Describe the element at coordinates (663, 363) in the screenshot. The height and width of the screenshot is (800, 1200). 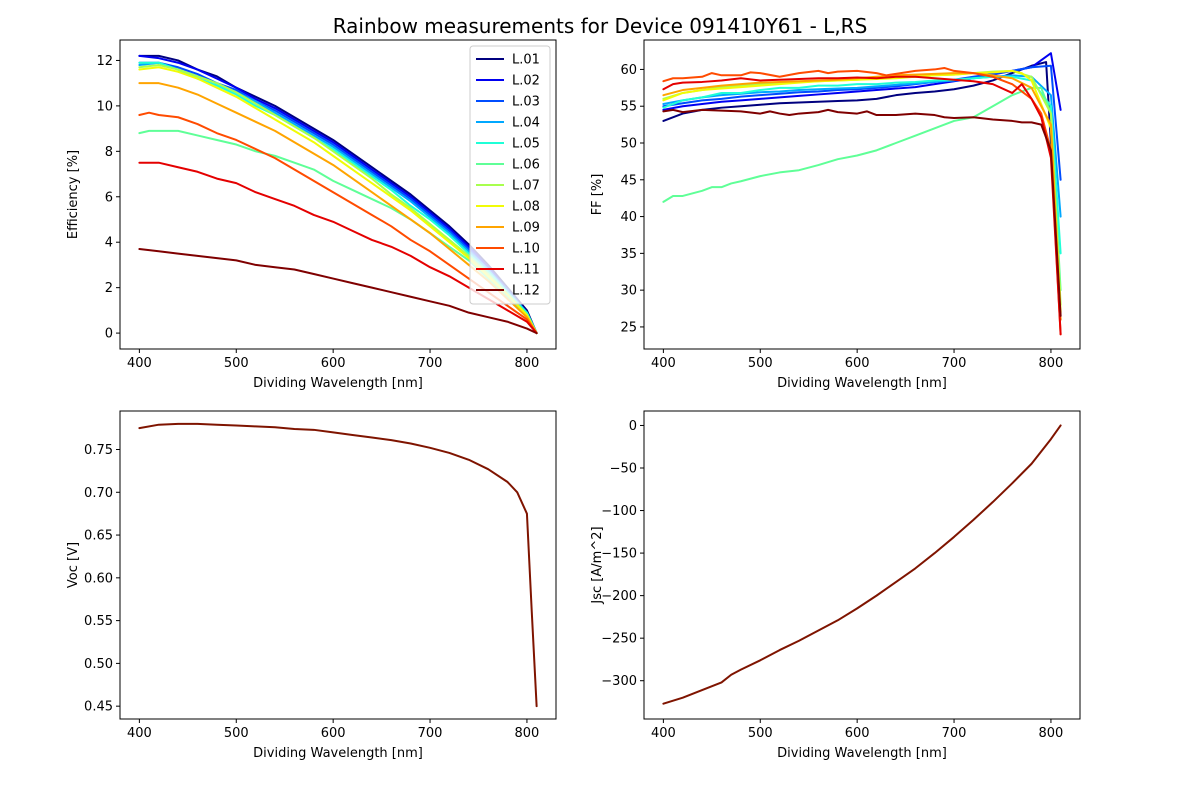
I see `ff-x-tick-label: 400` at that location.